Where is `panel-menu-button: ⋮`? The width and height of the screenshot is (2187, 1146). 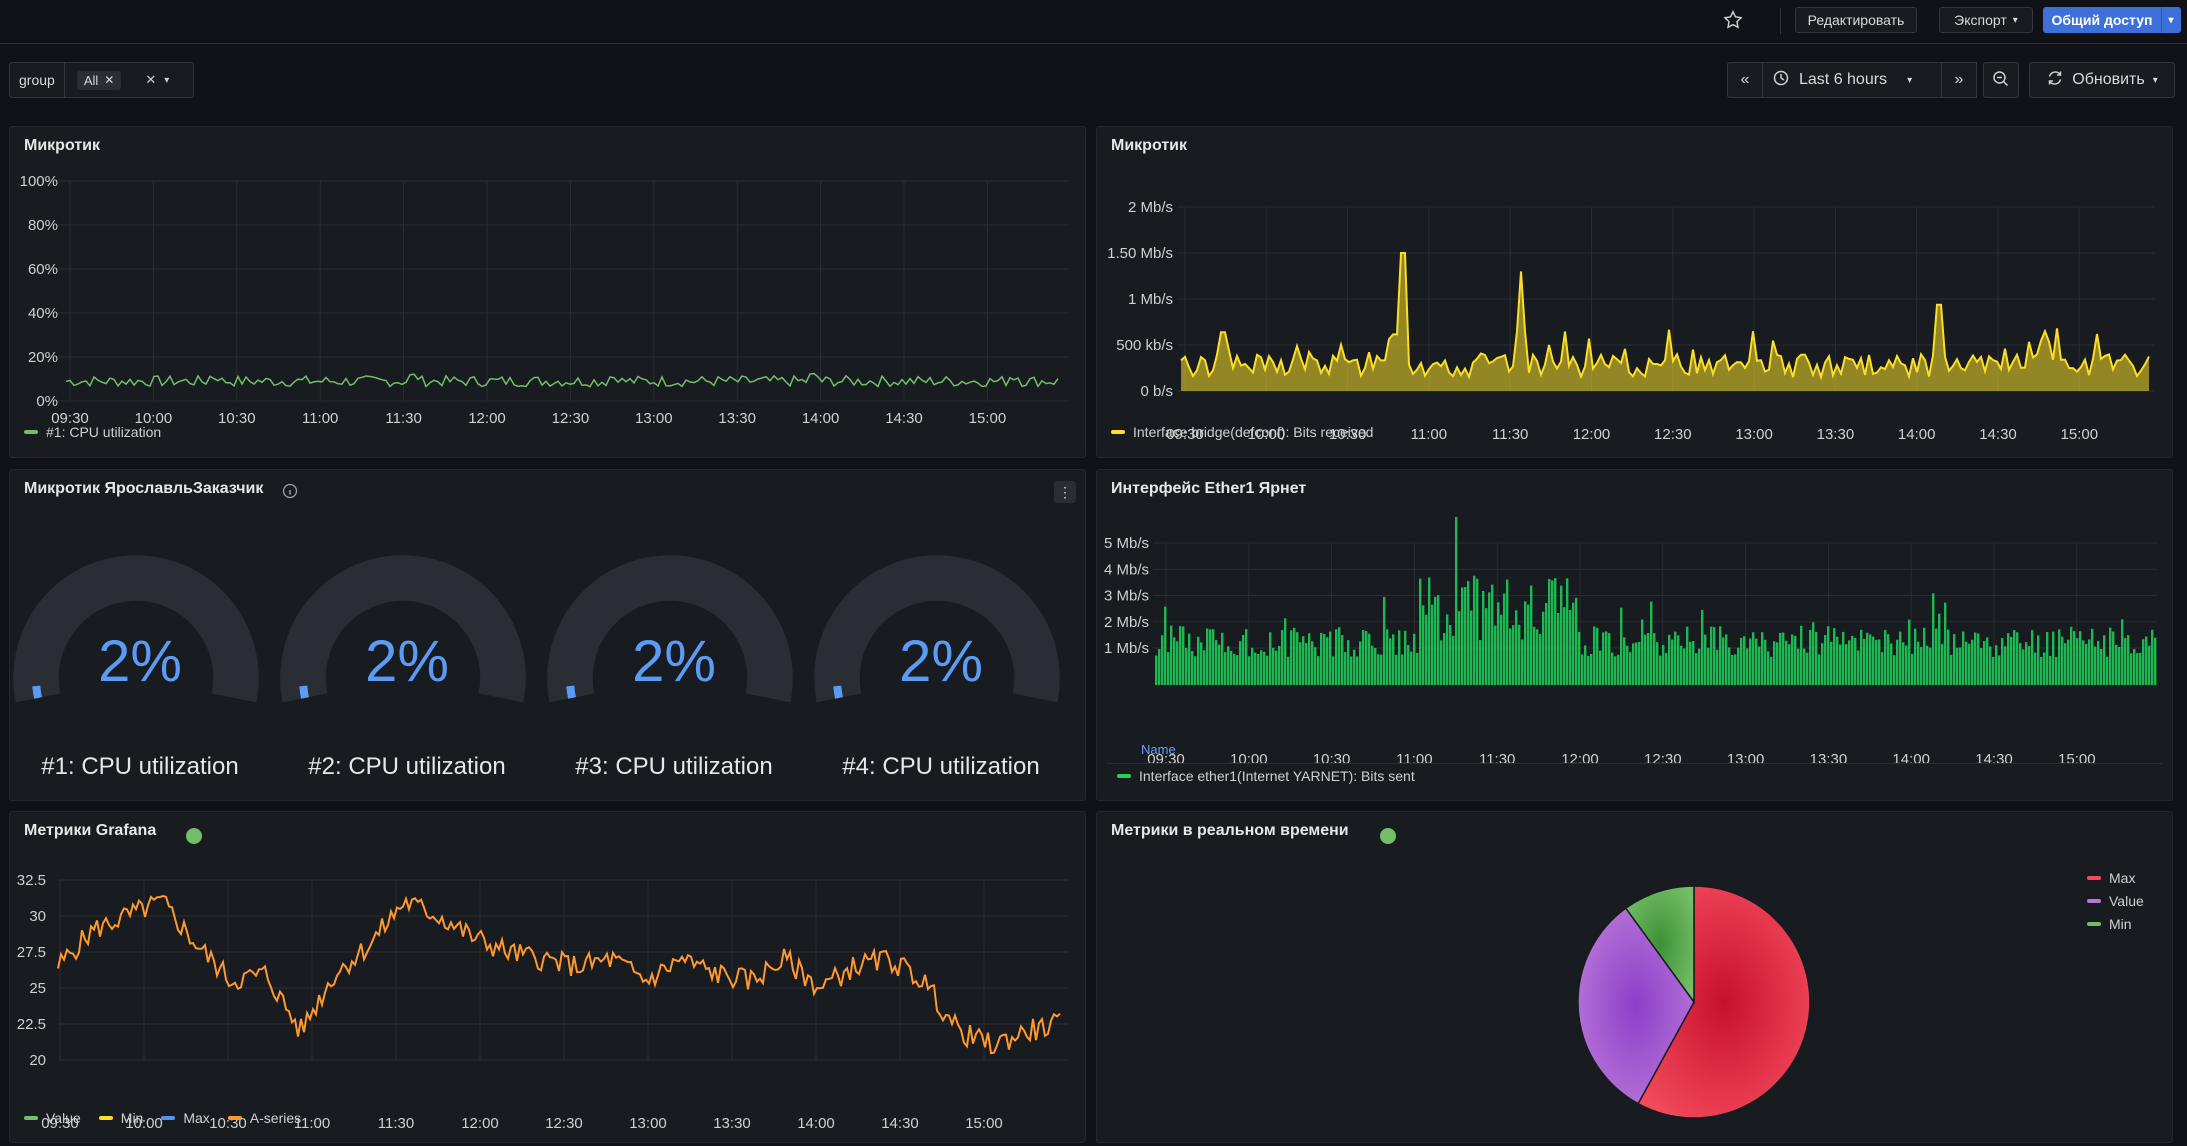 panel-menu-button: ⋮ is located at coordinates (1065, 492).